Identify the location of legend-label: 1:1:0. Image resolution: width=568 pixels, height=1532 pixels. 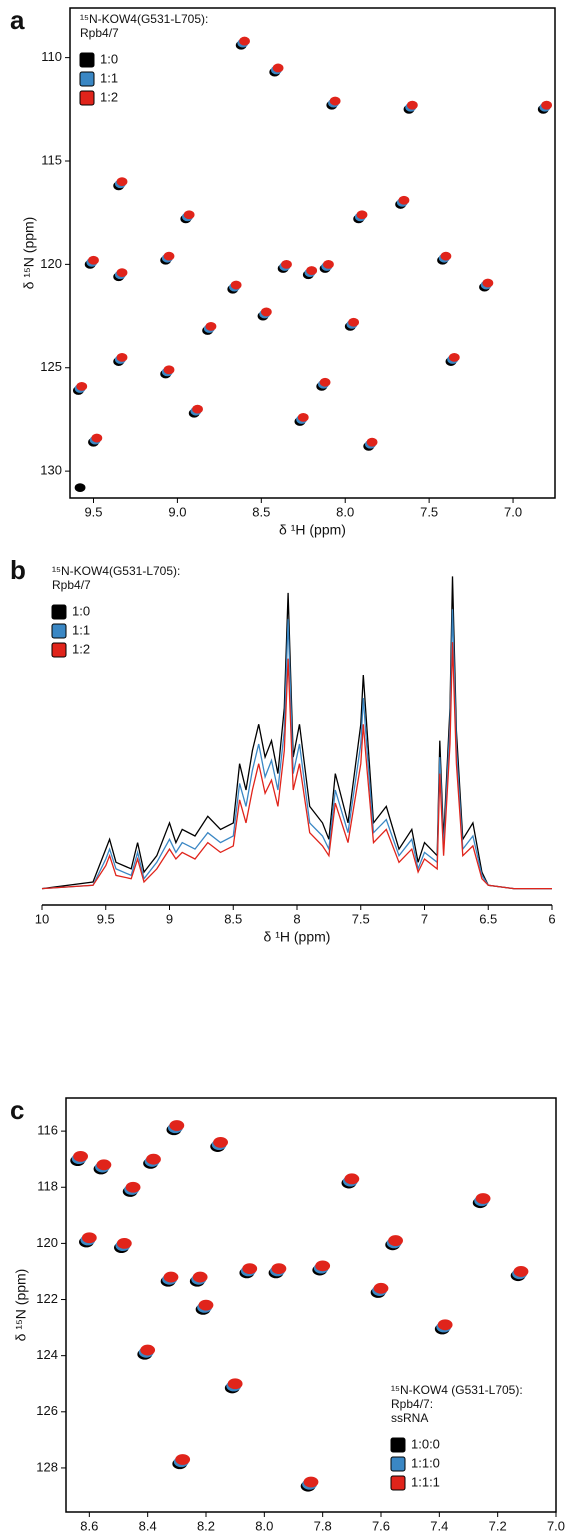
(425, 1462).